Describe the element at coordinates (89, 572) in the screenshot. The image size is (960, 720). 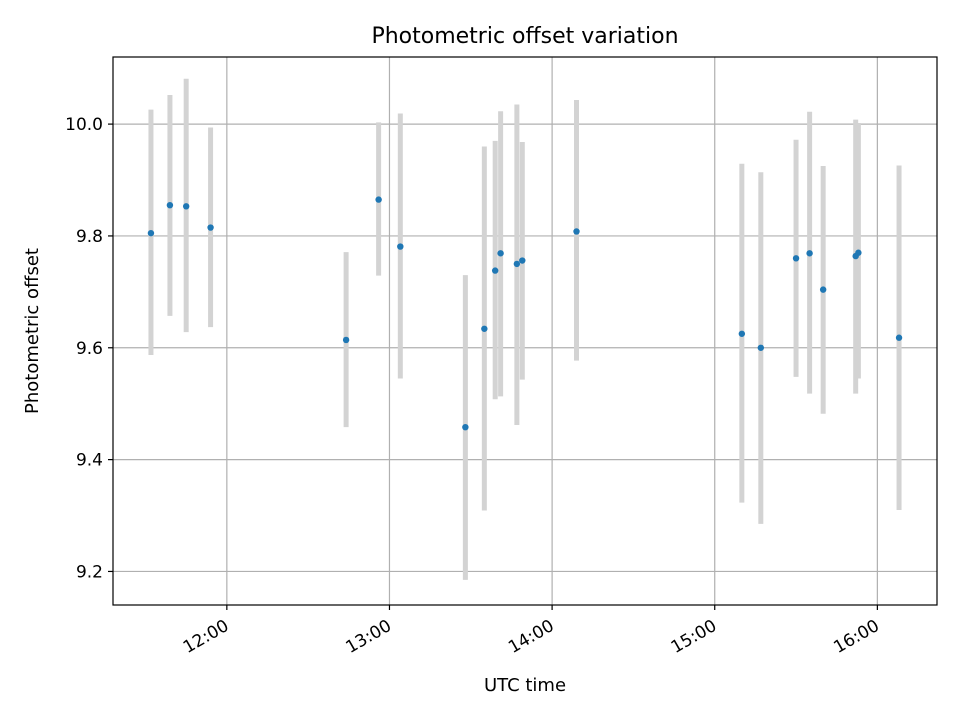
I see `y-tick-label: 9.2` at that location.